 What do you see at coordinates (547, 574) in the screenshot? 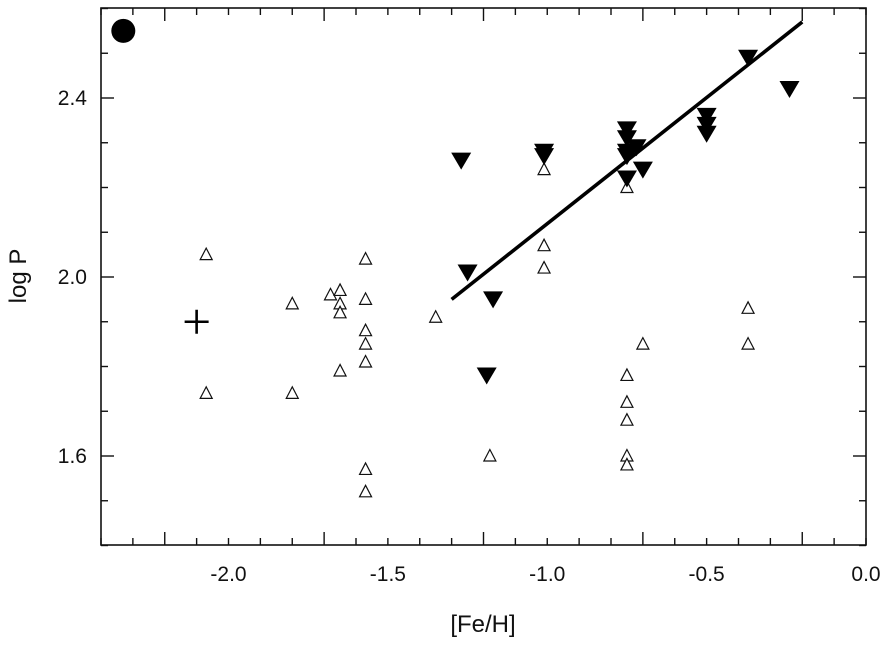
I see `x-tick-label: -1.0` at bounding box center [547, 574].